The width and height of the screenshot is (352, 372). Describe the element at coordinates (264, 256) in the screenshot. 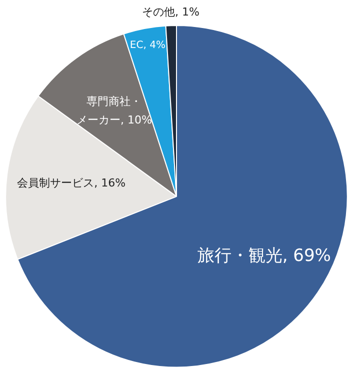

I see `slice-label: 旅行・観光, 69%` at that location.